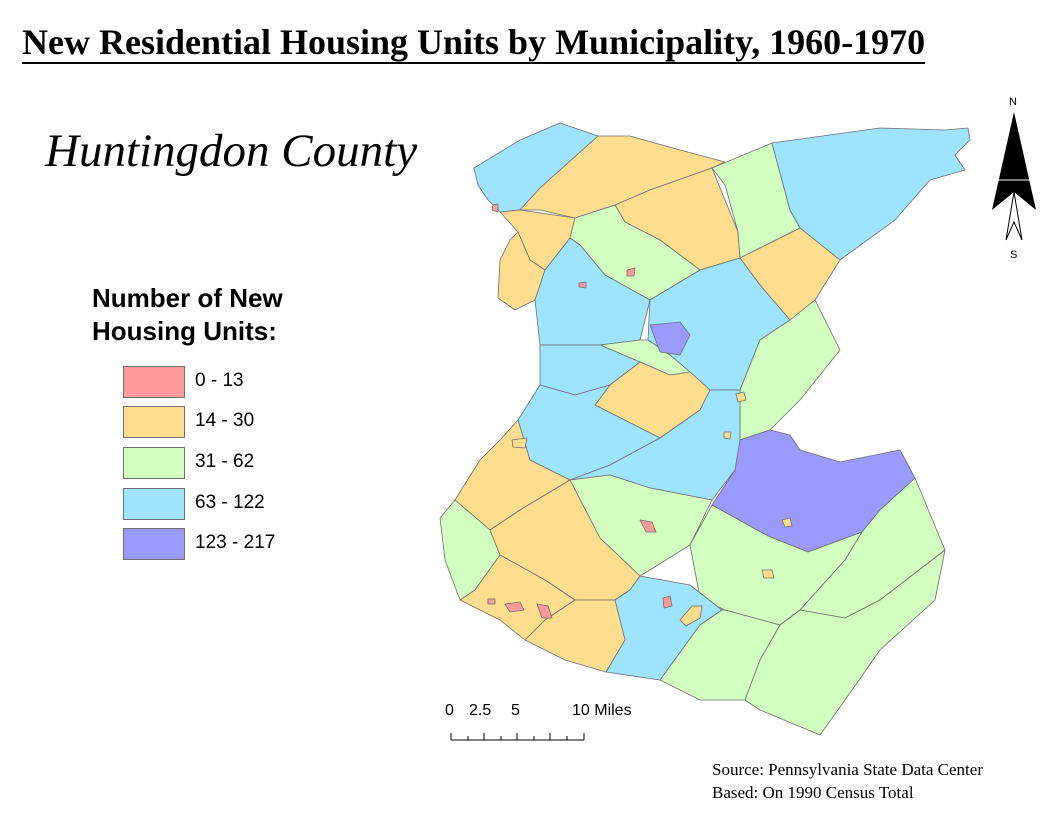  What do you see at coordinates (847, 769) in the screenshot?
I see `source-line1: Source: Pennsylvania State Data Center` at bounding box center [847, 769].